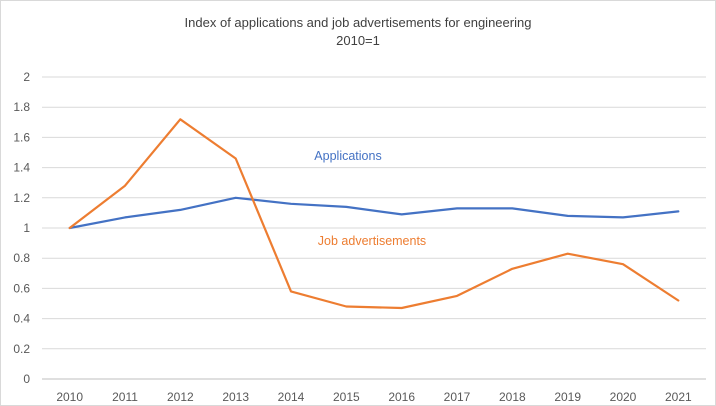 The width and height of the screenshot is (716, 406). What do you see at coordinates (21, 349) in the screenshot?
I see `y-tick-label: 0.2` at bounding box center [21, 349].